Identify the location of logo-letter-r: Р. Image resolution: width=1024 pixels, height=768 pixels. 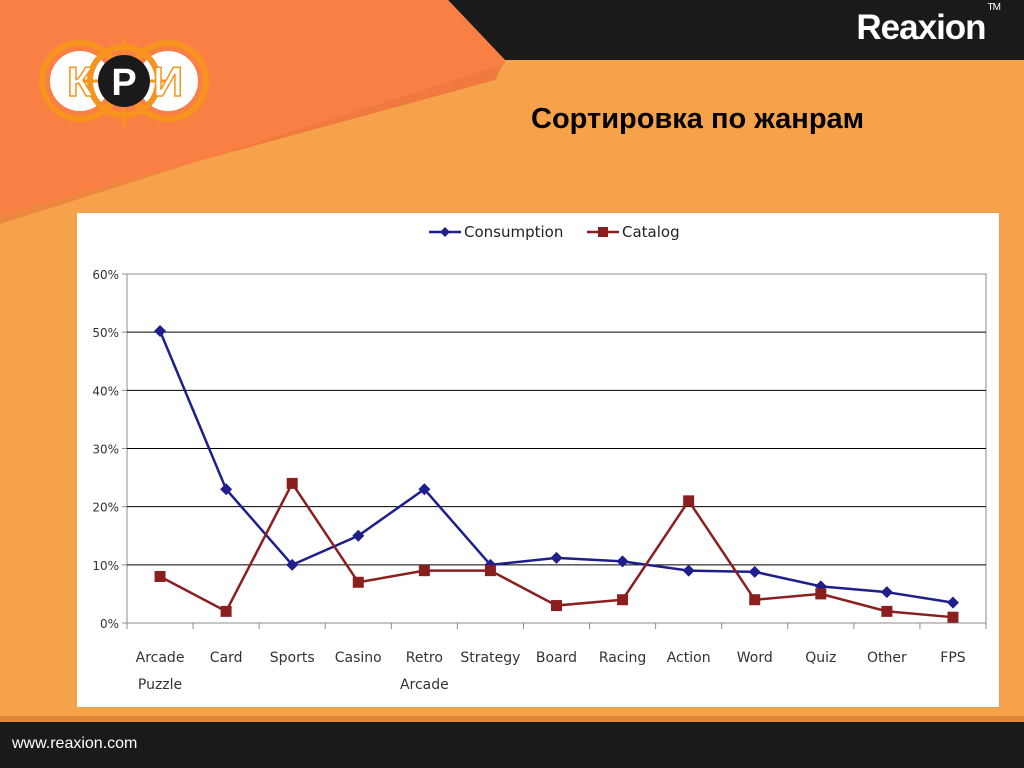
(123, 83).